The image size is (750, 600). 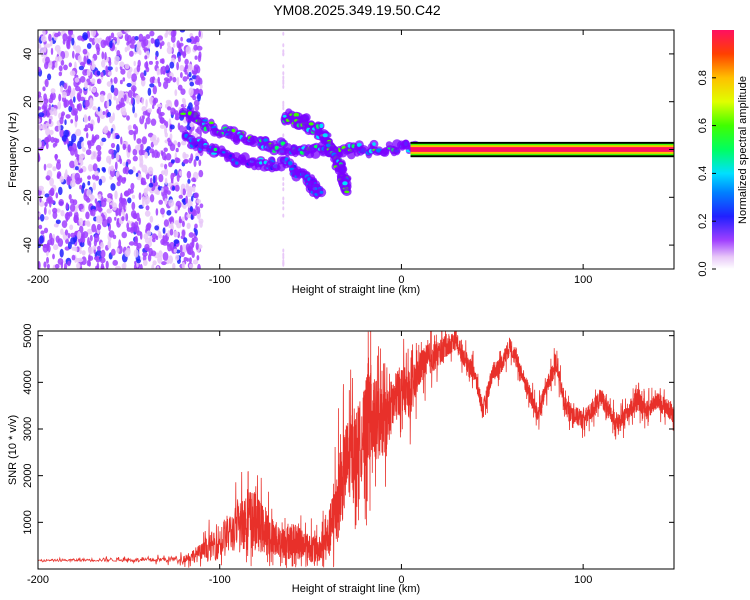 I want to click on spectrogram-x-label: Height of straight line (km), so click(x=356, y=290).